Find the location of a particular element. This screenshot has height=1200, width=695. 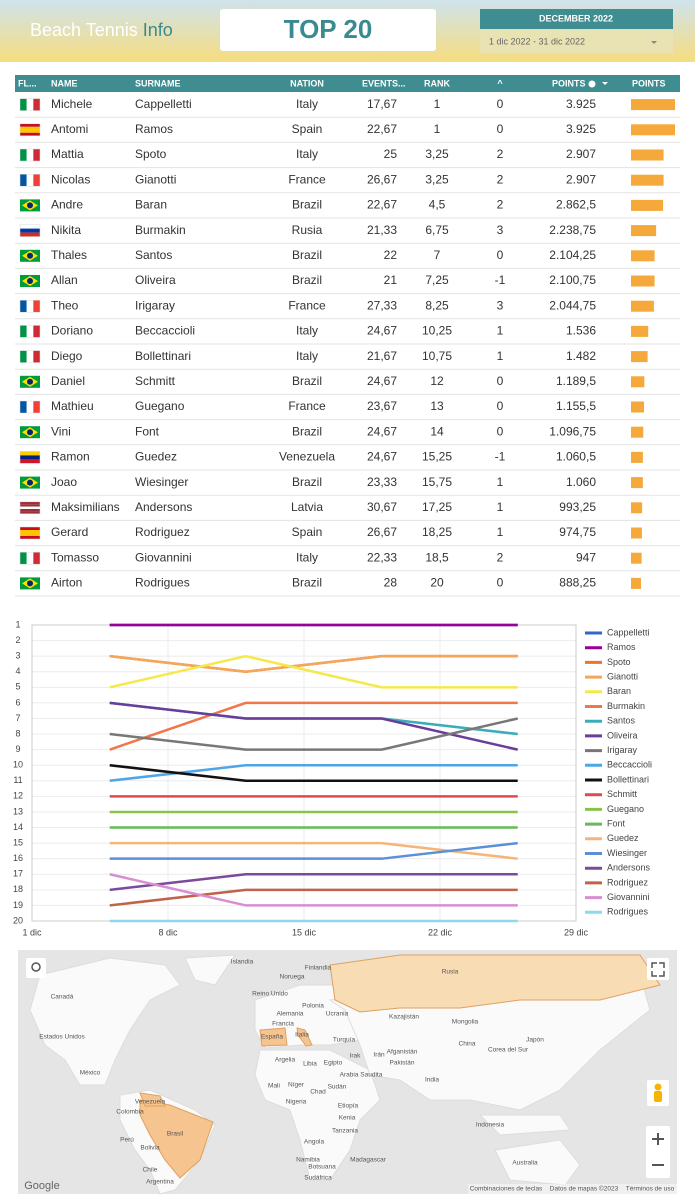

location-button is located at coordinates (36, 968).